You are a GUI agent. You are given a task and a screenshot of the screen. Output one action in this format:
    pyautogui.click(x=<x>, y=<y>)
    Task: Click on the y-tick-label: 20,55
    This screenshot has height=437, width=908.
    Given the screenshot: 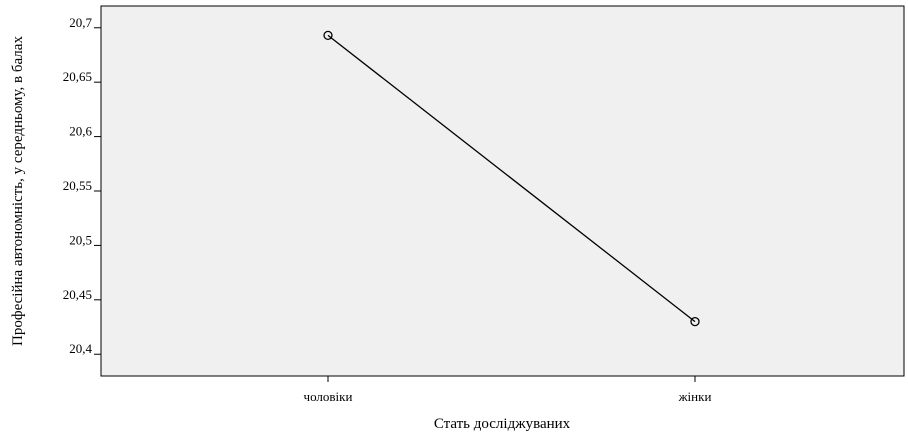 What is the action you would take?
    pyautogui.click(x=77, y=185)
    